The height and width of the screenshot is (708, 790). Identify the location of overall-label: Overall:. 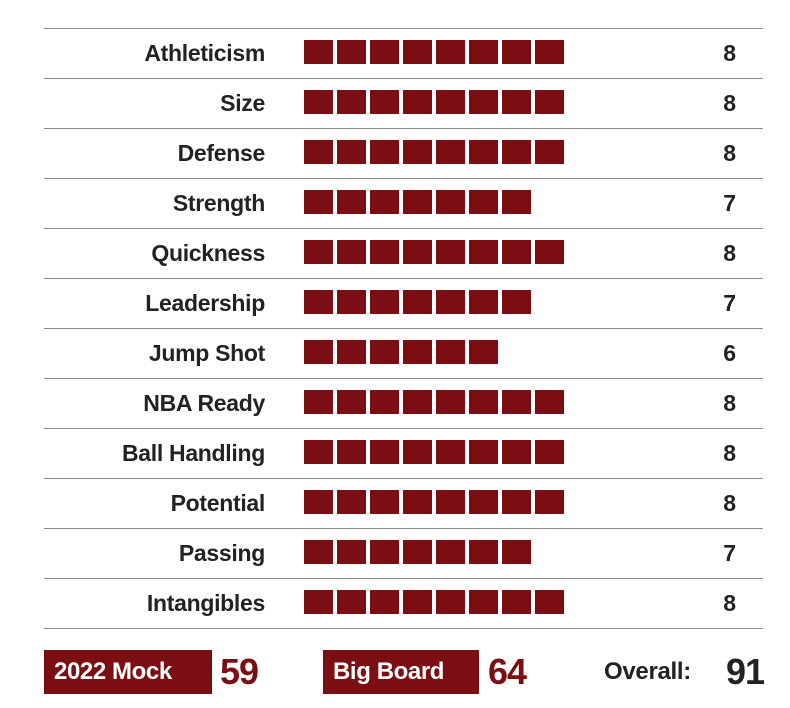
(647, 671).